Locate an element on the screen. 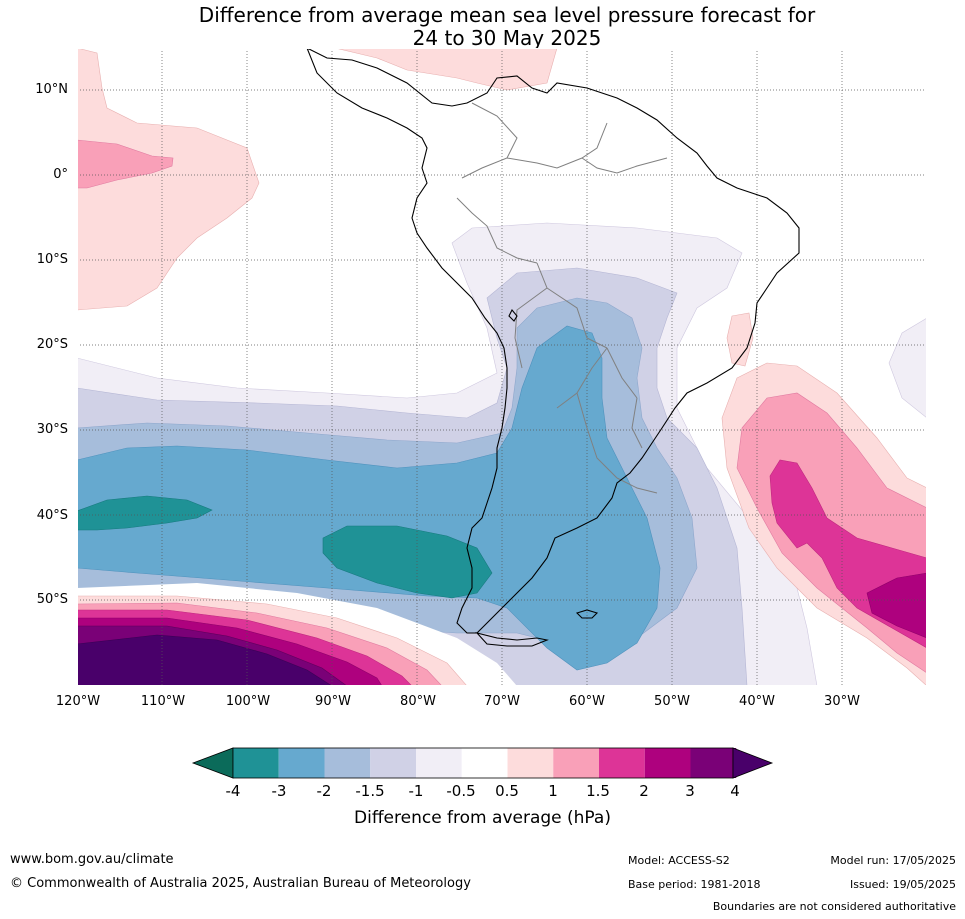 The image size is (965, 919). colorbar-tick-label: -2 is located at coordinates (324, 791).